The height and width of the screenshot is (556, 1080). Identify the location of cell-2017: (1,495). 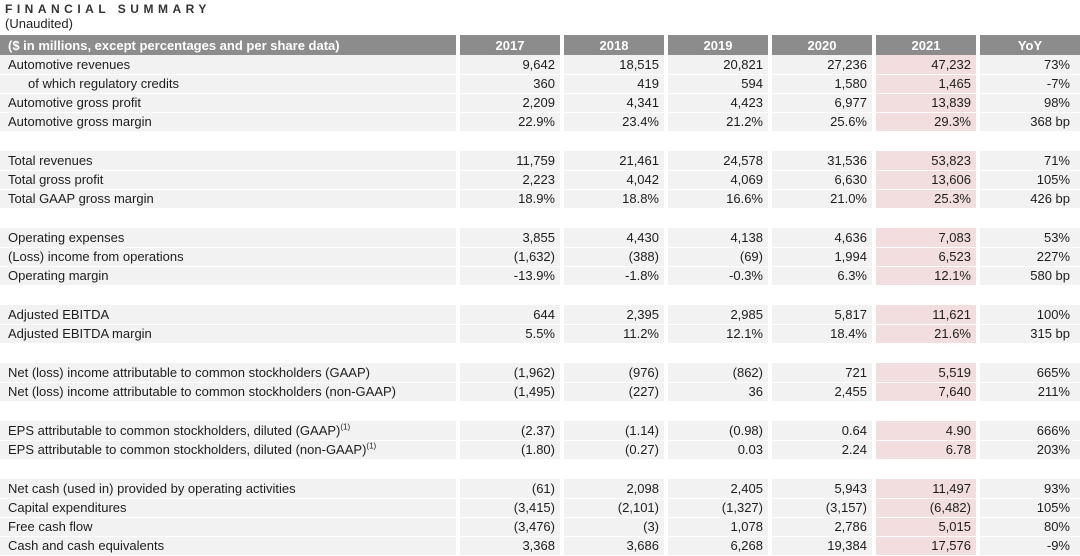
(509, 392).